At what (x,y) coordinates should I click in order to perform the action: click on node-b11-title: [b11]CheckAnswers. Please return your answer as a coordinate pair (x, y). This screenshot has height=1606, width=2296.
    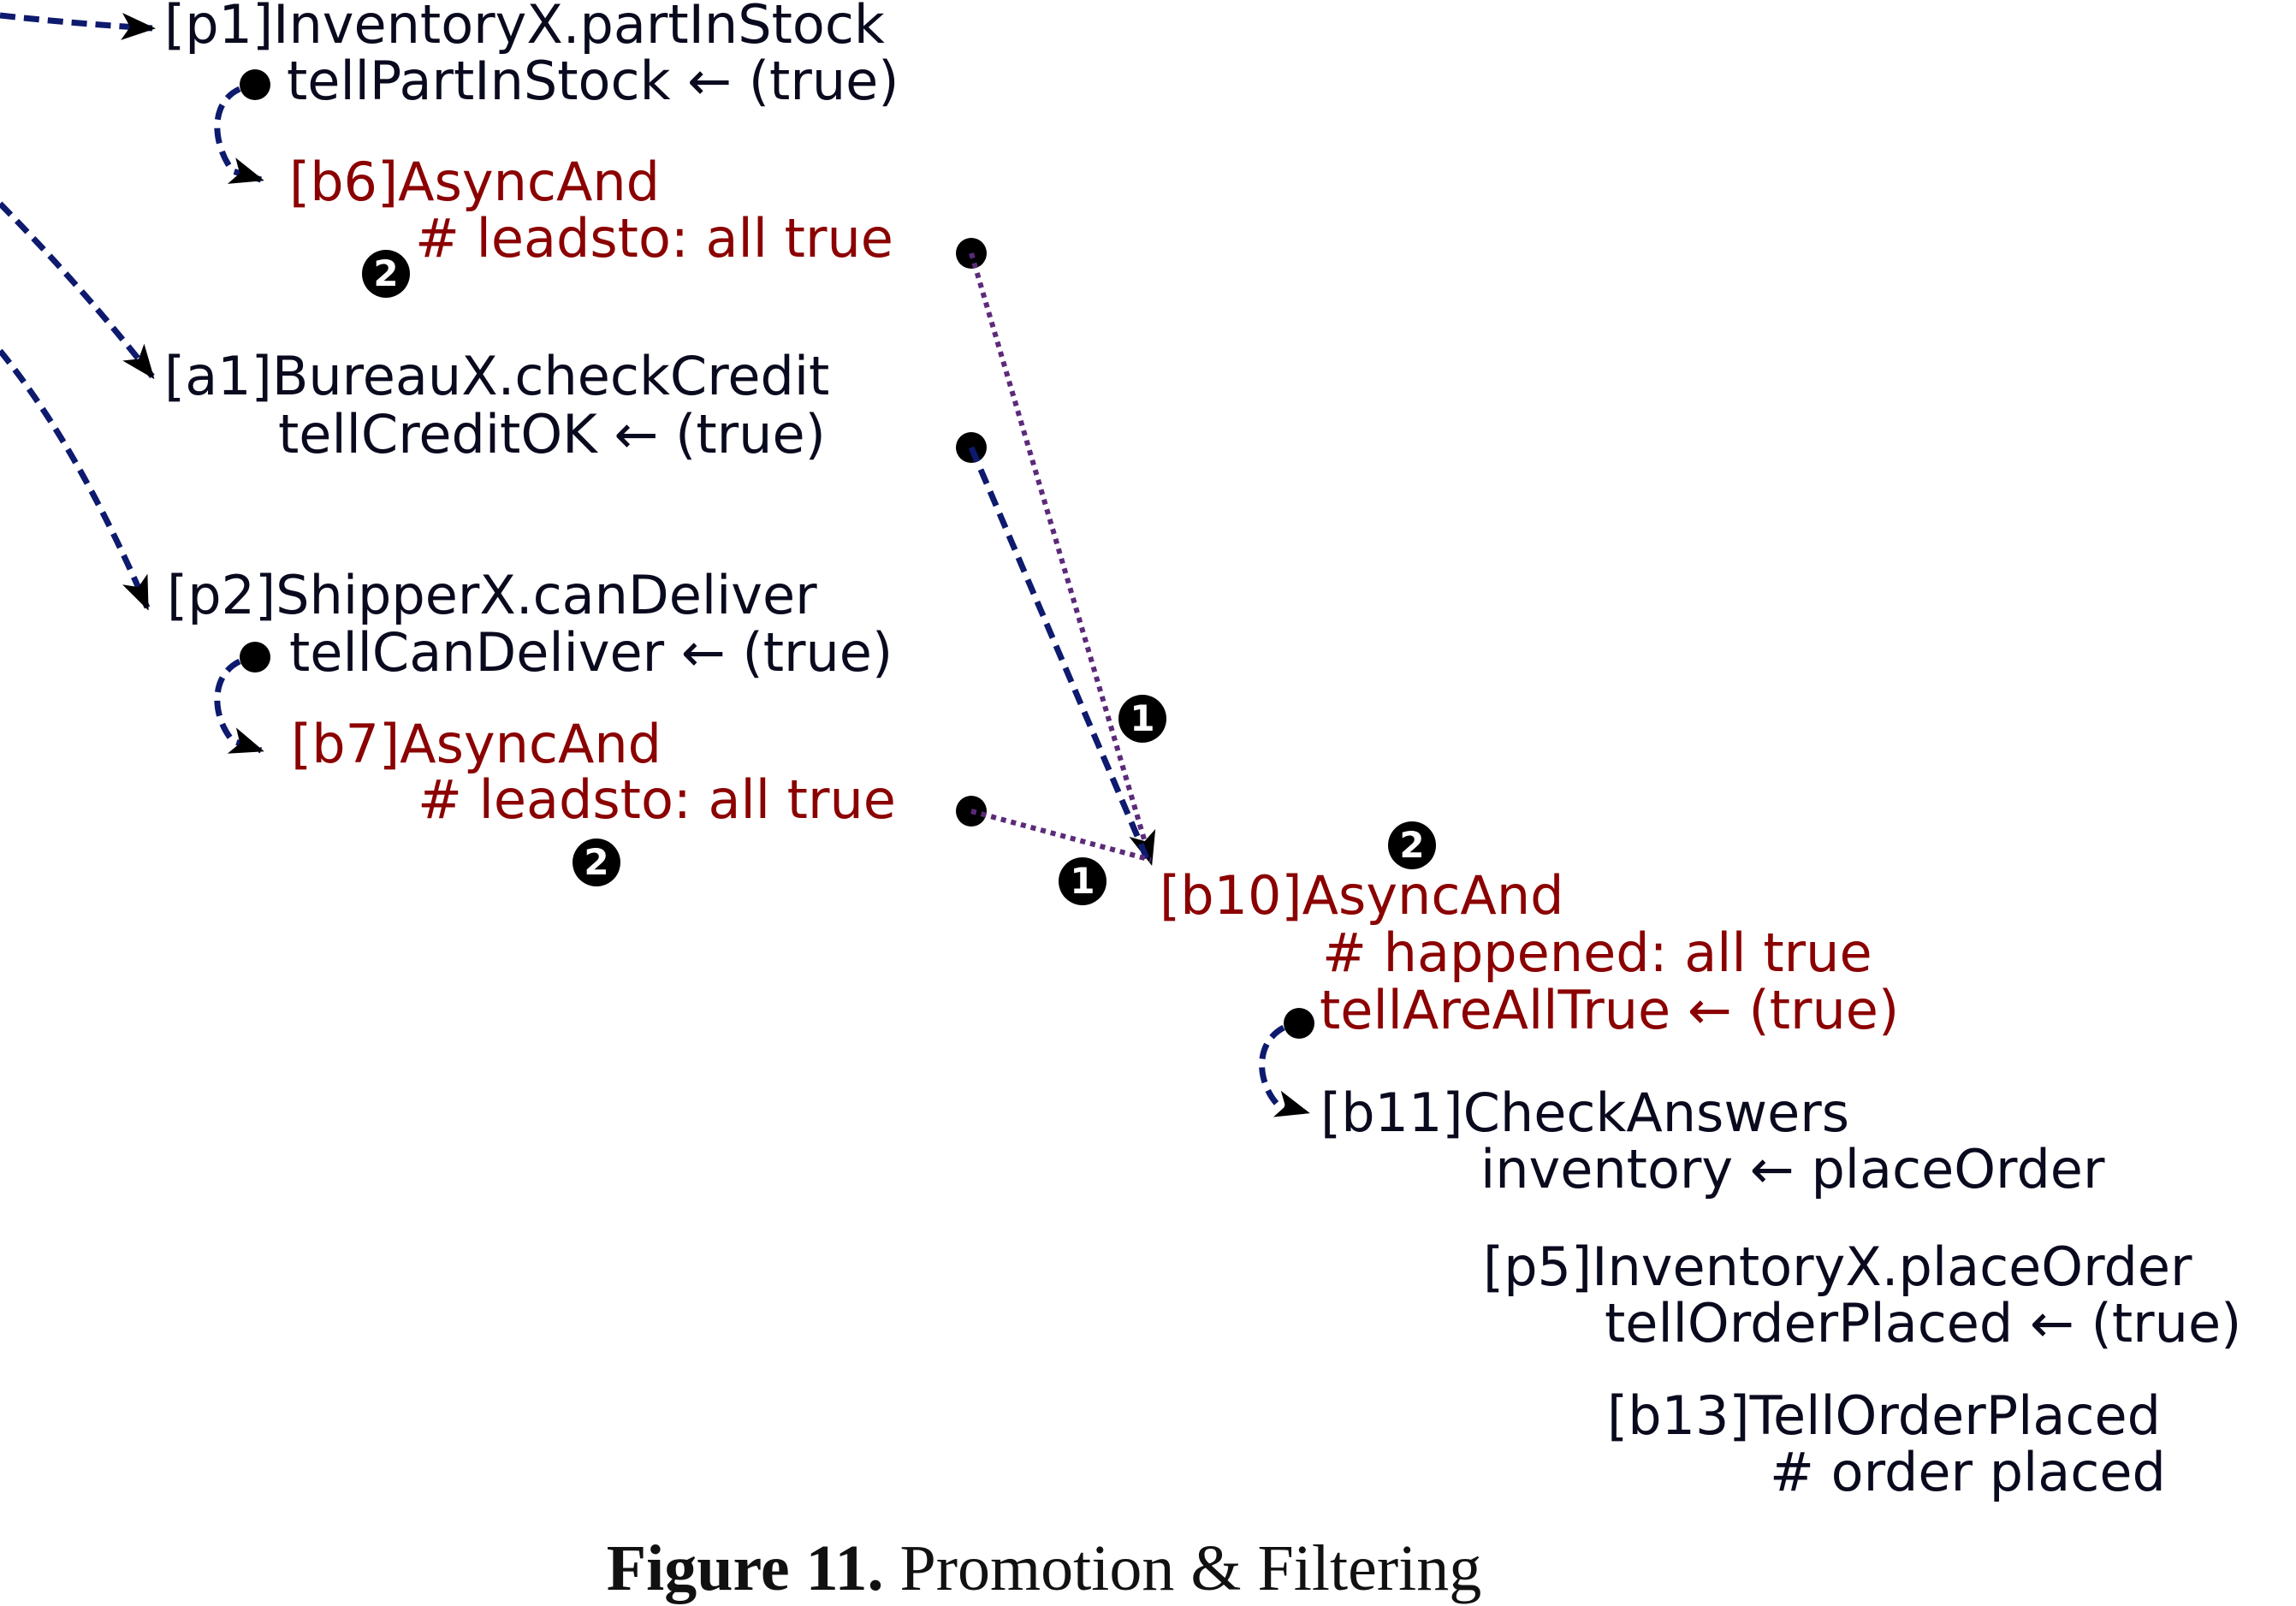
    Looking at the image, I should click on (1585, 1113).